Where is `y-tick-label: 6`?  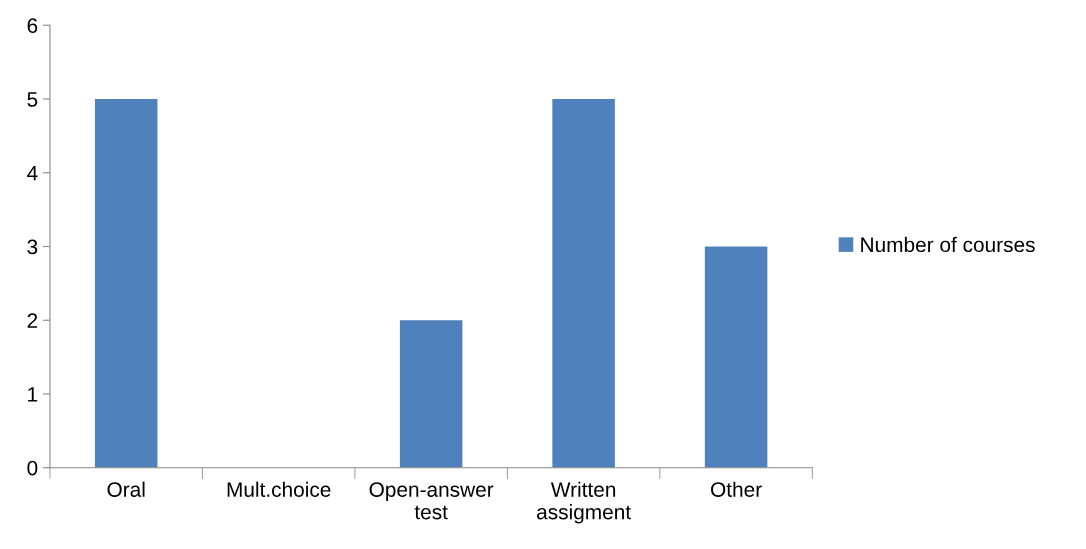
y-tick-label: 6 is located at coordinates (32, 26).